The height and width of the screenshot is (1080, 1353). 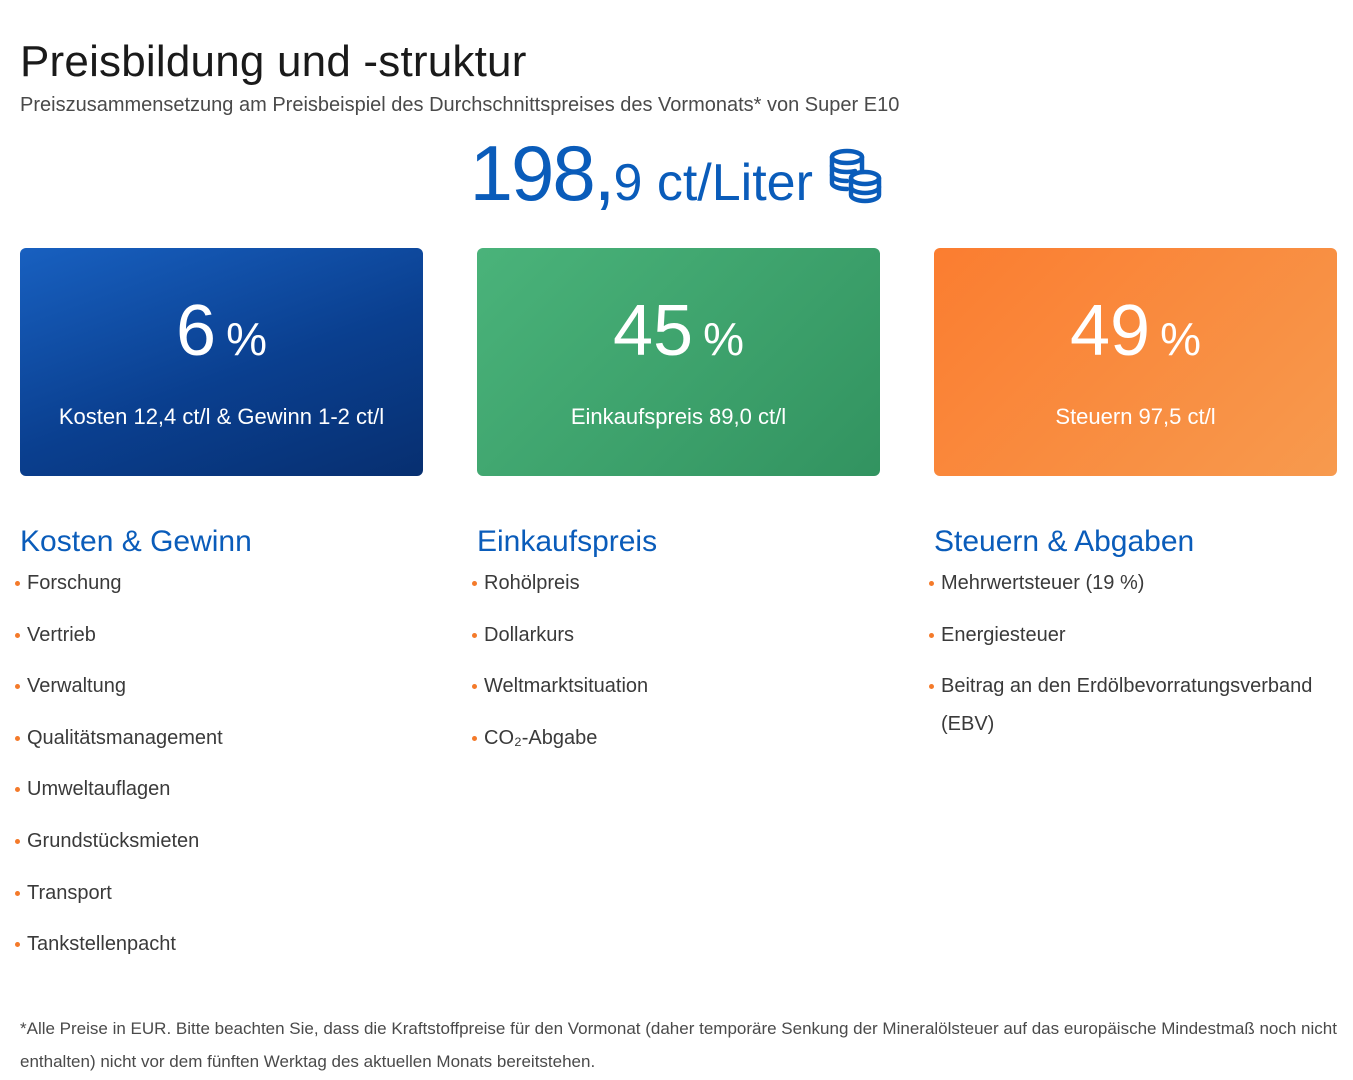 What do you see at coordinates (567, 541) in the screenshot?
I see `column-title-einkaufspreis: Einkaufspreis` at bounding box center [567, 541].